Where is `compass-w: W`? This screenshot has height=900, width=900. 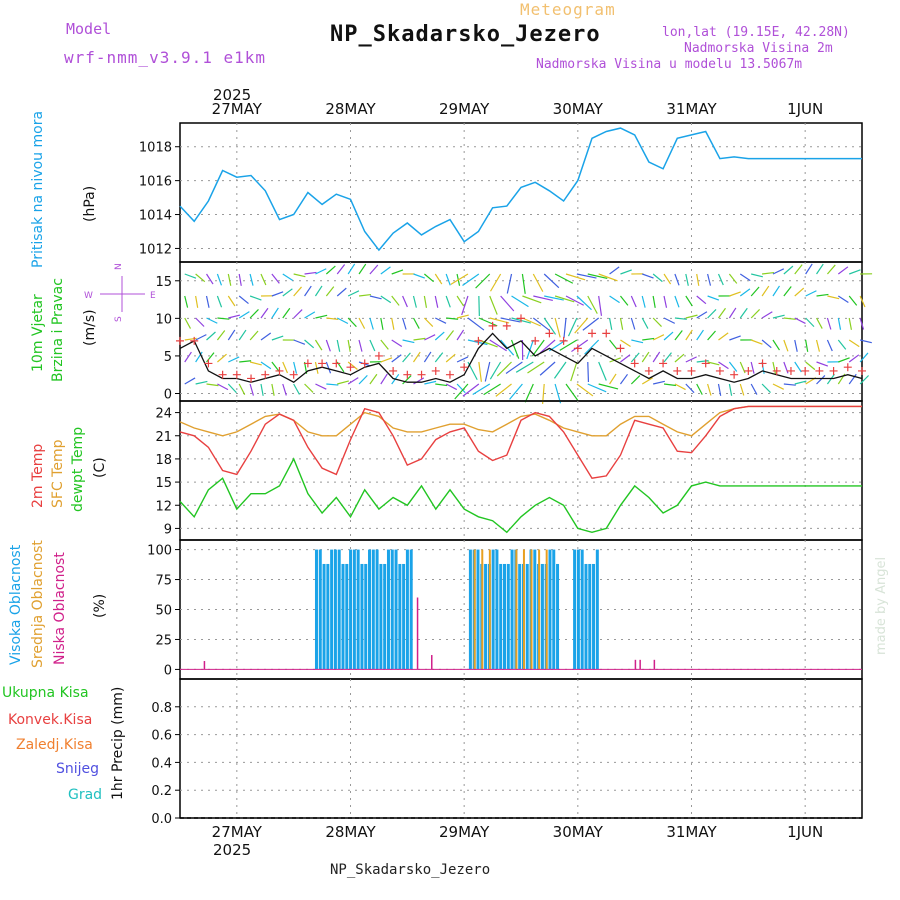
compass-w: W is located at coordinates (88, 296).